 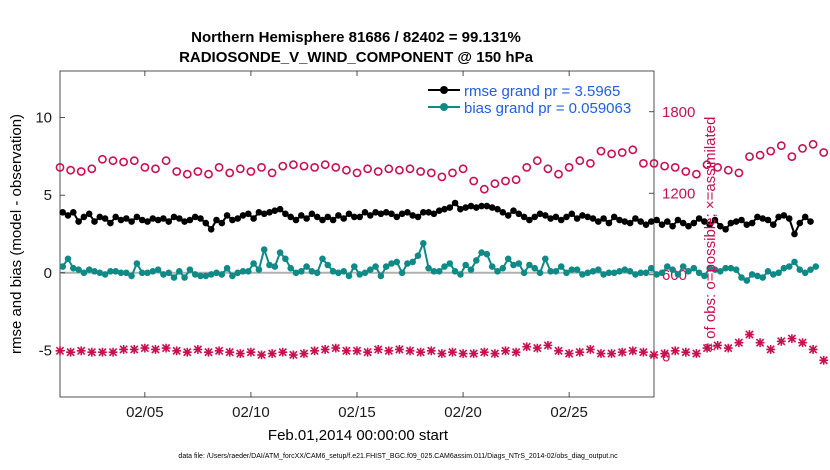 I want to click on legend-rmse-marker, so click(x=444, y=90).